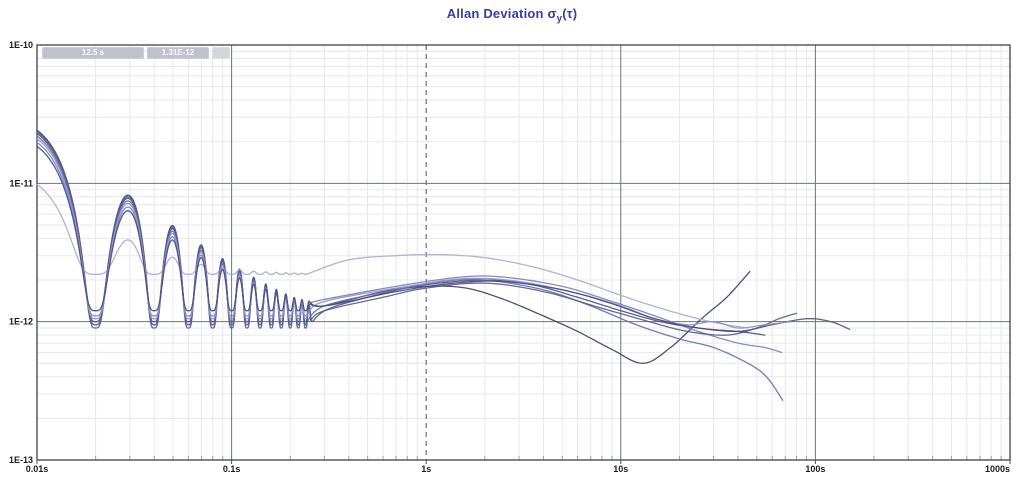 The height and width of the screenshot is (487, 1024). Describe the element at coordinates (501, 13) in the screenshot. I see `chart-title-text: Allan Deviation σ` at that location.